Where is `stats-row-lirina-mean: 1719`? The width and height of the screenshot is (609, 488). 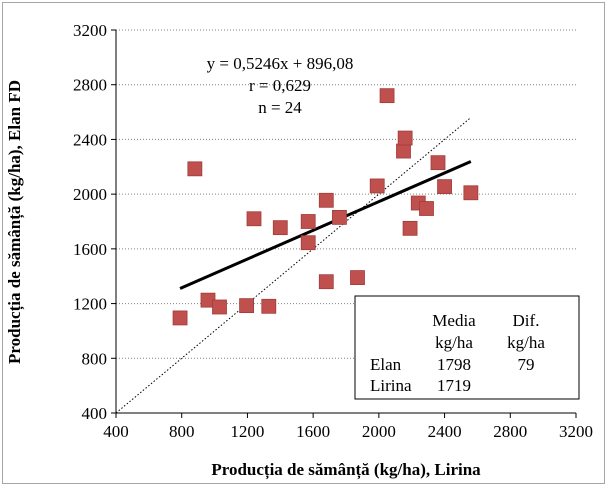 stats-row-lirina-mean: 1719 is located at coordinates (454, 385).